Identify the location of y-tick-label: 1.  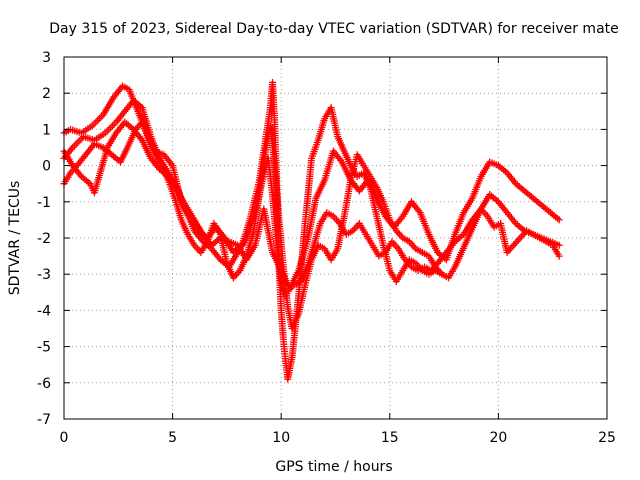
(46, 130).